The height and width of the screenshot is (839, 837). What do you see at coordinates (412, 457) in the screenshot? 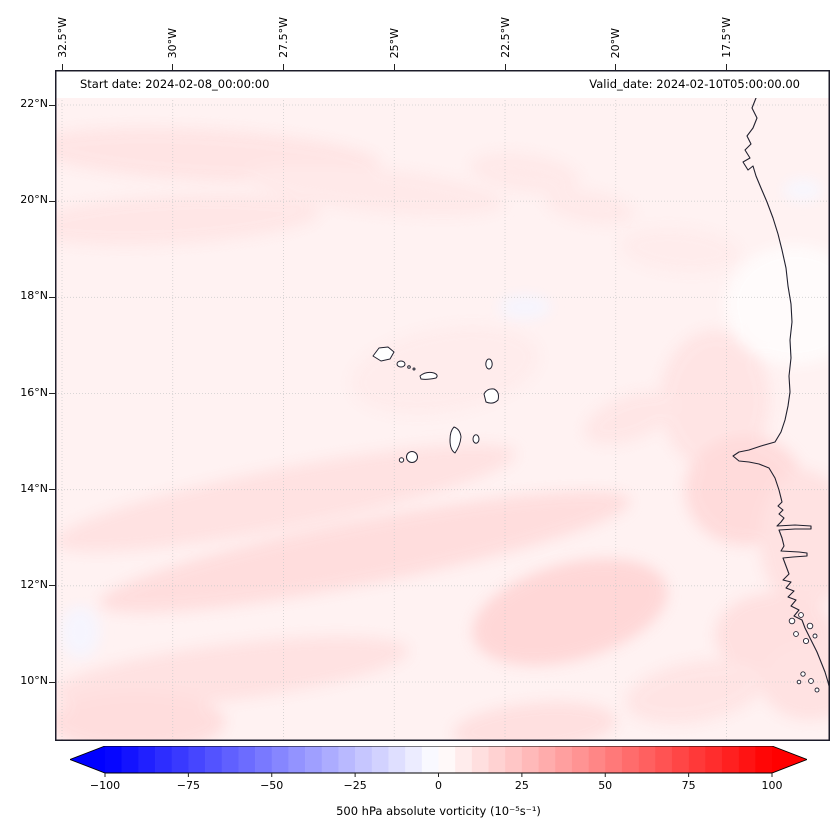
I see `island-fogo` at bounding box center [412, 457].